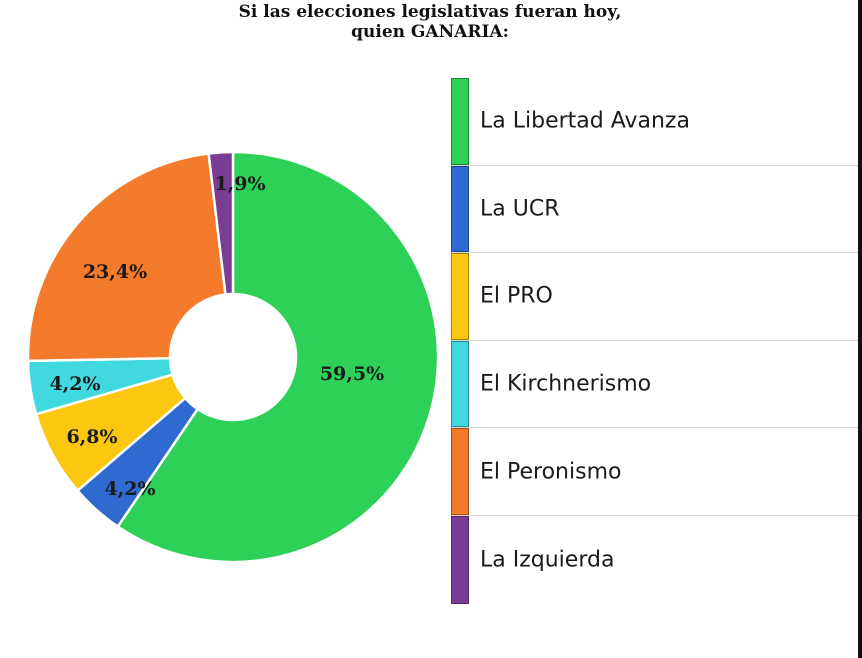 The width and height of the screenshot is (862, 658). What do you see at coordinates (460, 559) in the screenshot?
I see `legend-swatch-la-izquierda` at bounding box center [460, 559].